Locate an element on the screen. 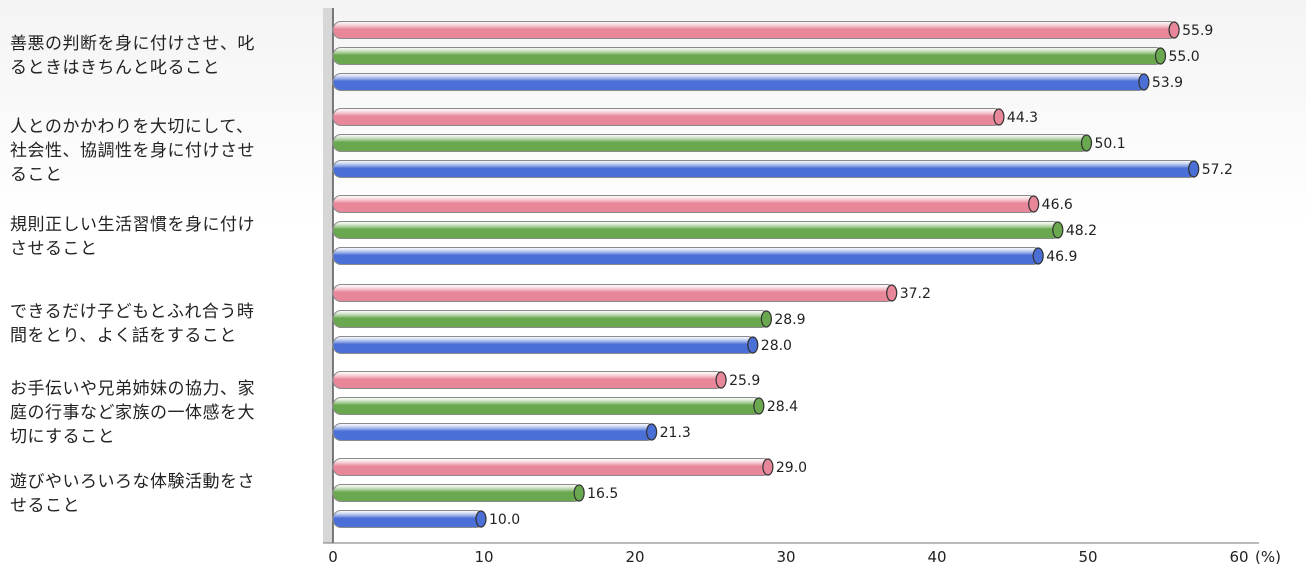 The width and height of the screenshot is (1306, 568). category-label-line: ること is located at coordinates (36, 175).